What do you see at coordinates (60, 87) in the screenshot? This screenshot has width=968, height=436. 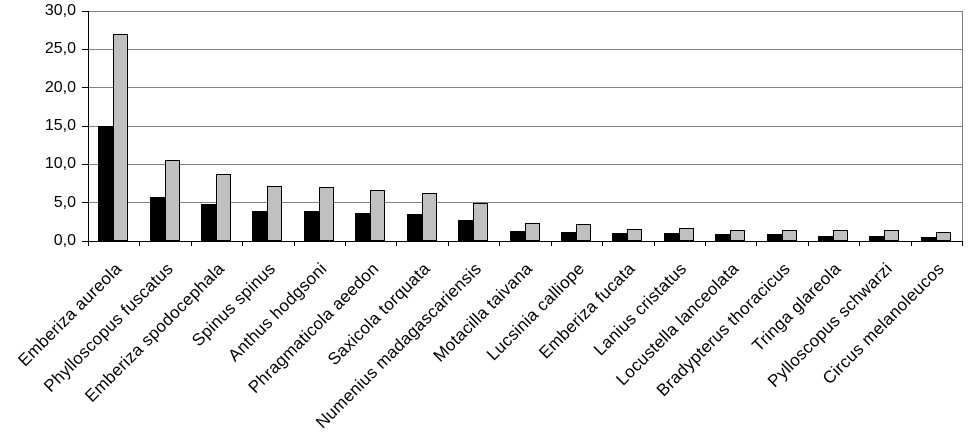 I see `y-axis-label: 20,0` at bounding box center [60, 87].